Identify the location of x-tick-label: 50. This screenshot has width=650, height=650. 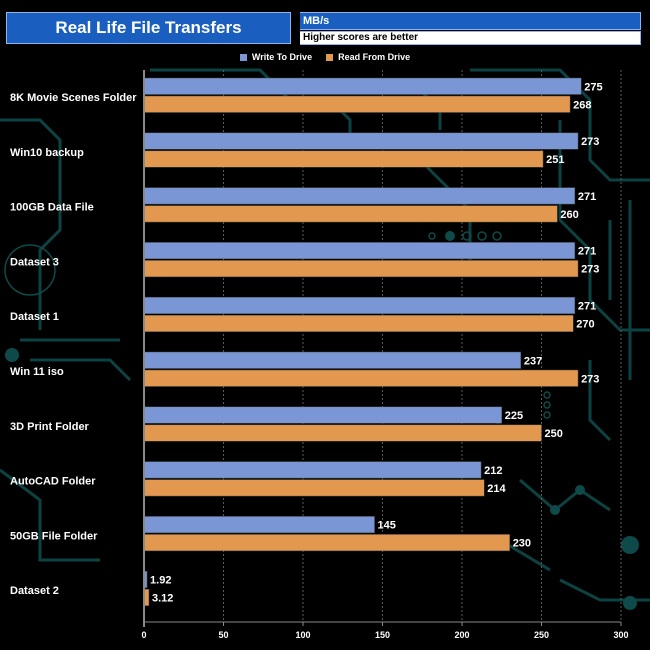
(223, 635).